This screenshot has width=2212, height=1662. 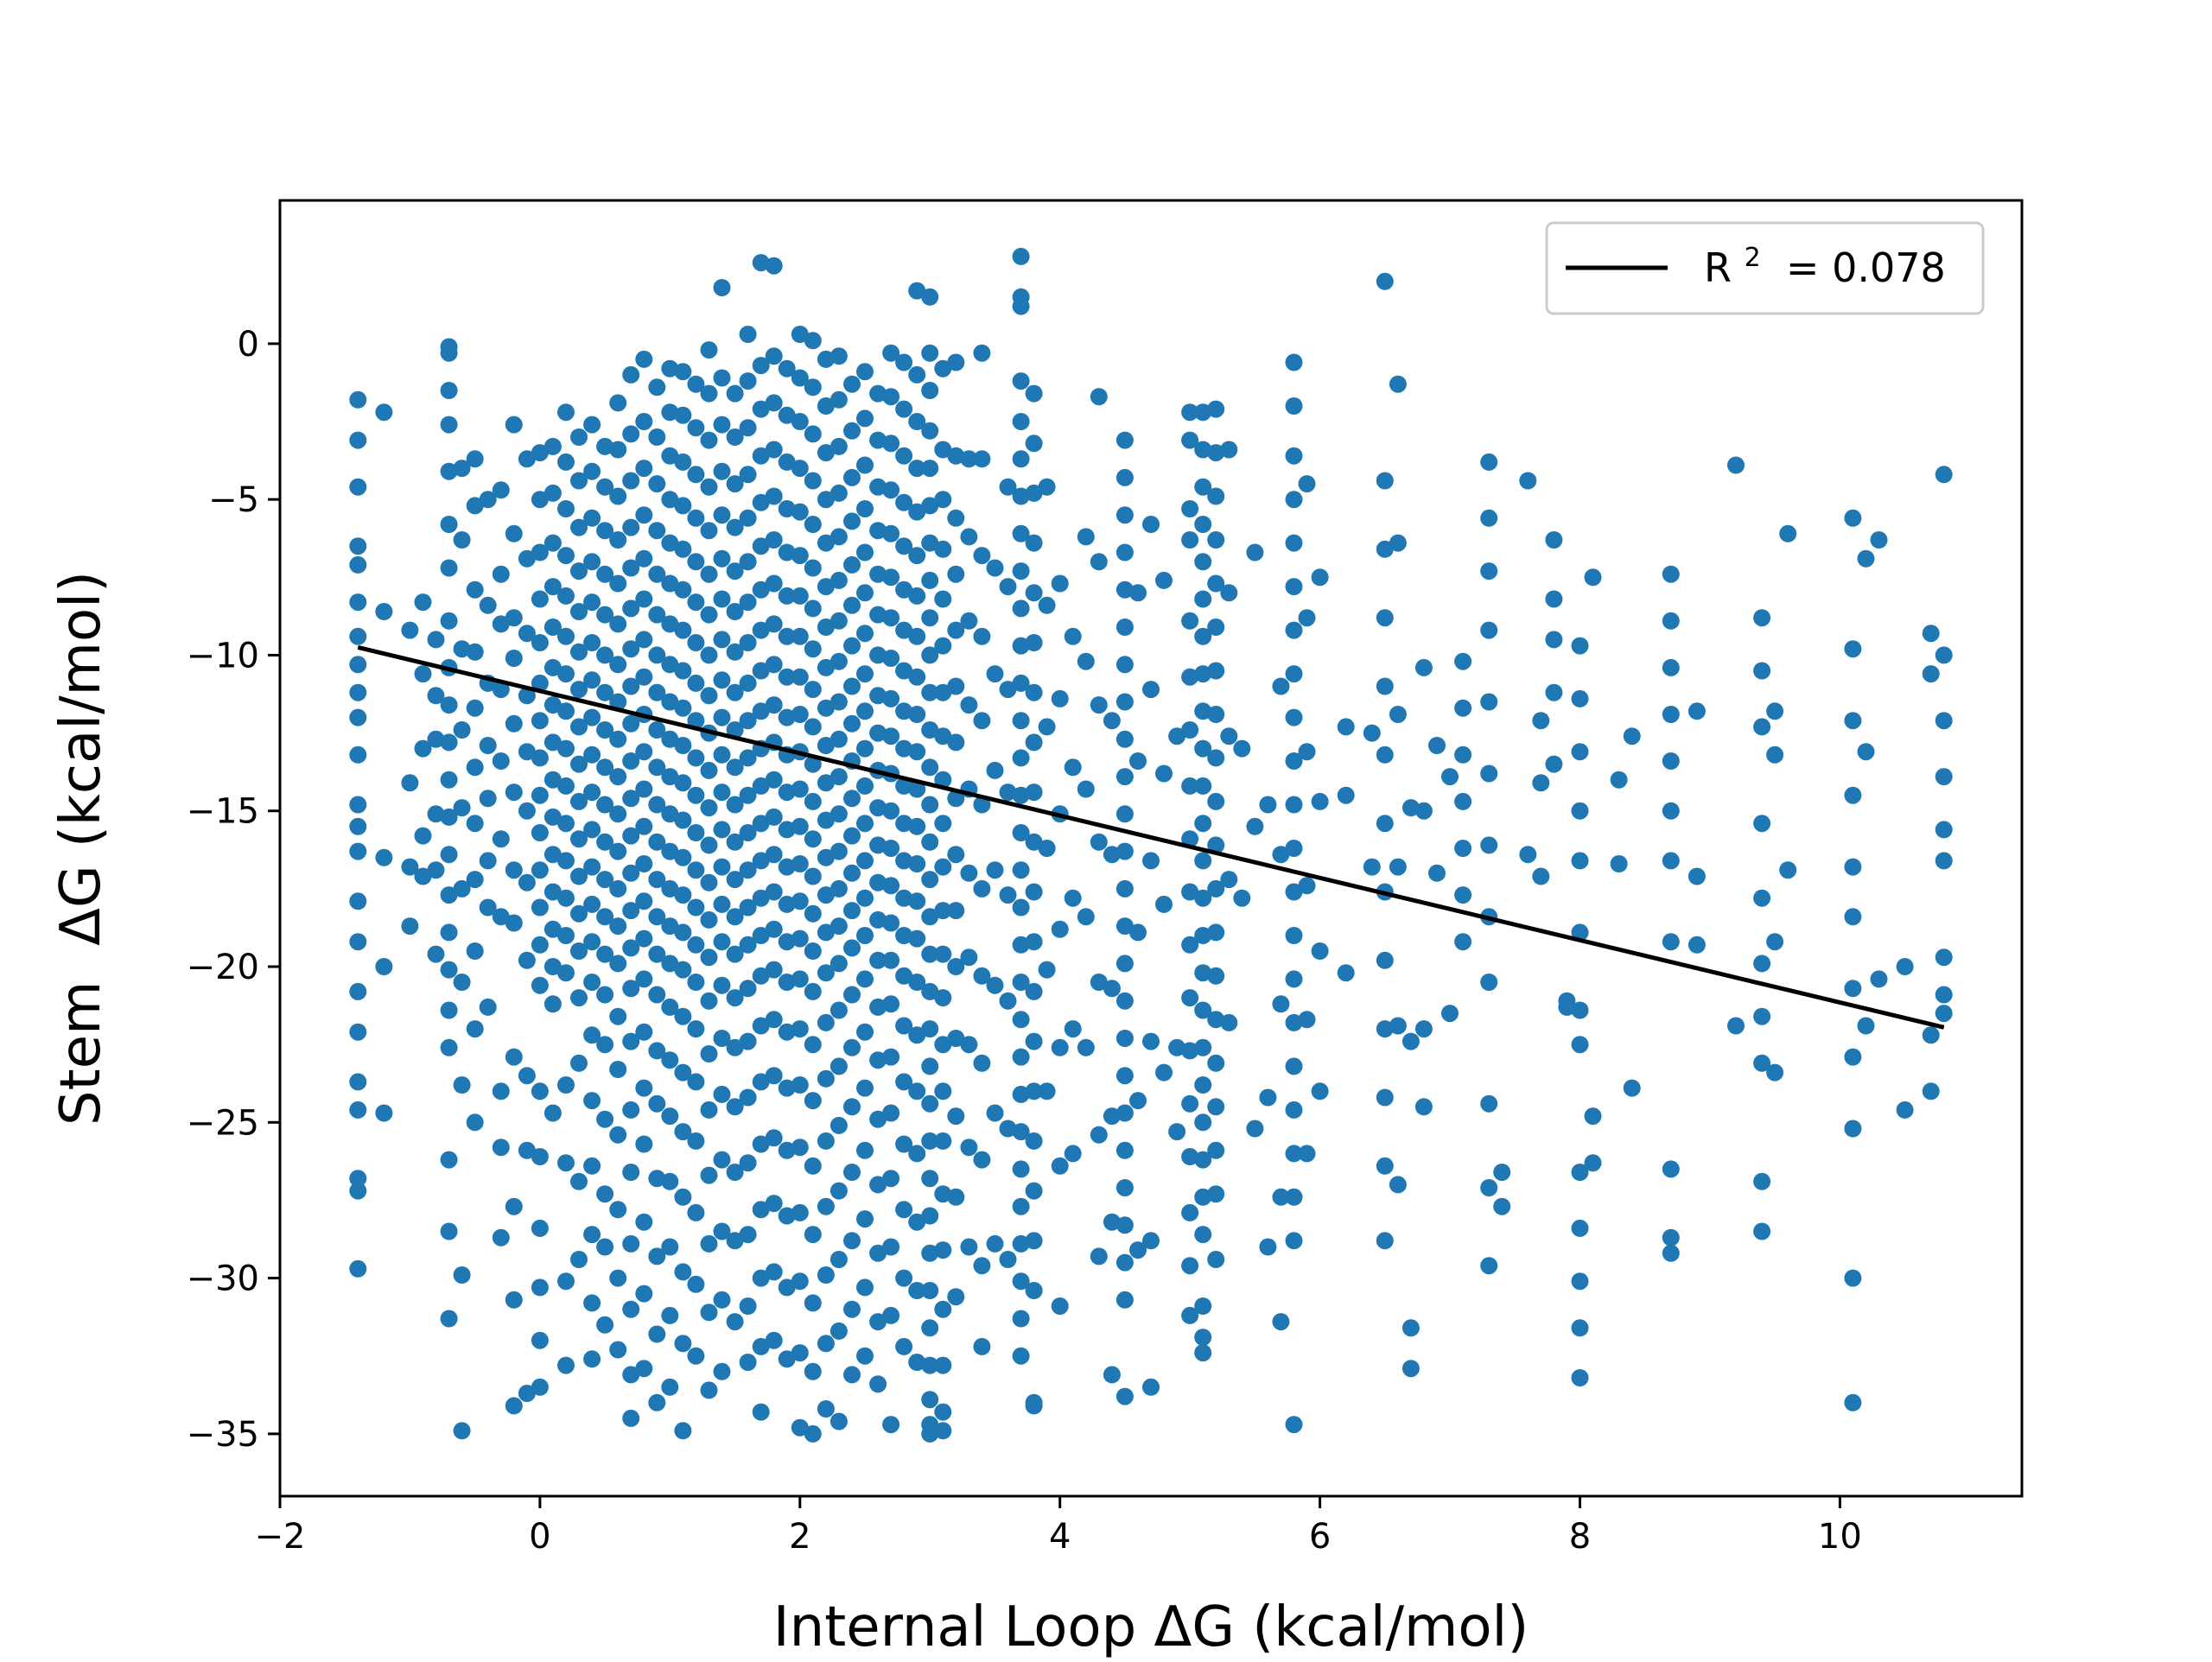 I want to click on y-axis-ticks: 0 −5 −10 −15 −20 −25 −30 −35, so click(x=233, y=890).